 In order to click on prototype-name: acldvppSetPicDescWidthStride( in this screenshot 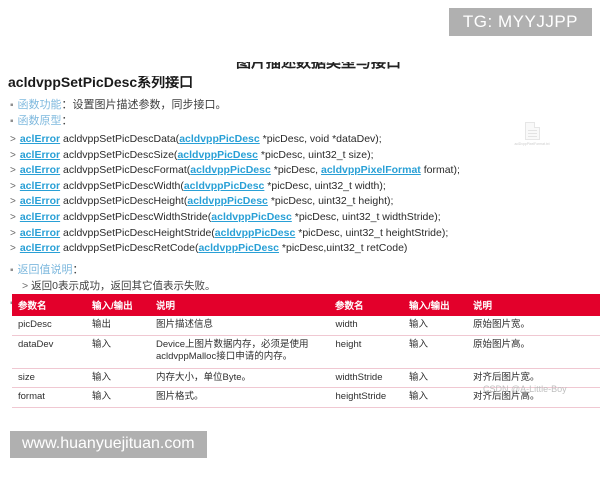, I will do `click(136, 216)`.